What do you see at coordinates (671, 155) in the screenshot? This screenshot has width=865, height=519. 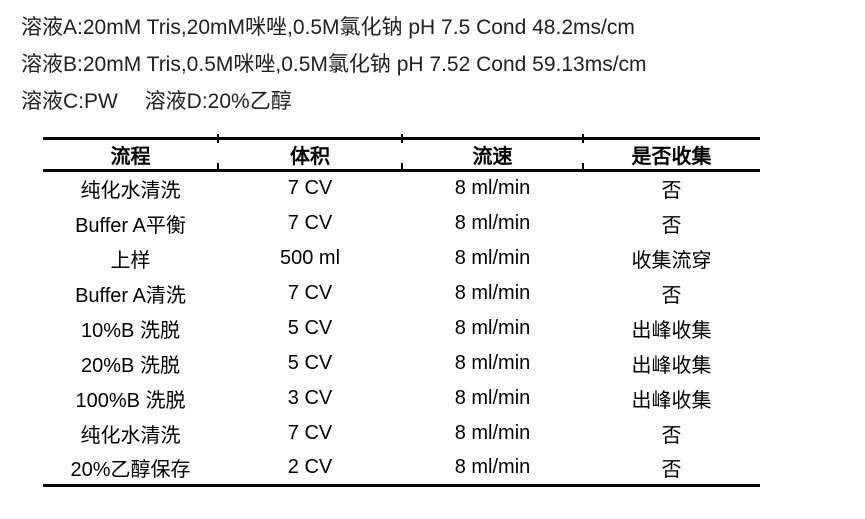 I see `column-header-collect: 是否收集` at bounding box center [671, 155].